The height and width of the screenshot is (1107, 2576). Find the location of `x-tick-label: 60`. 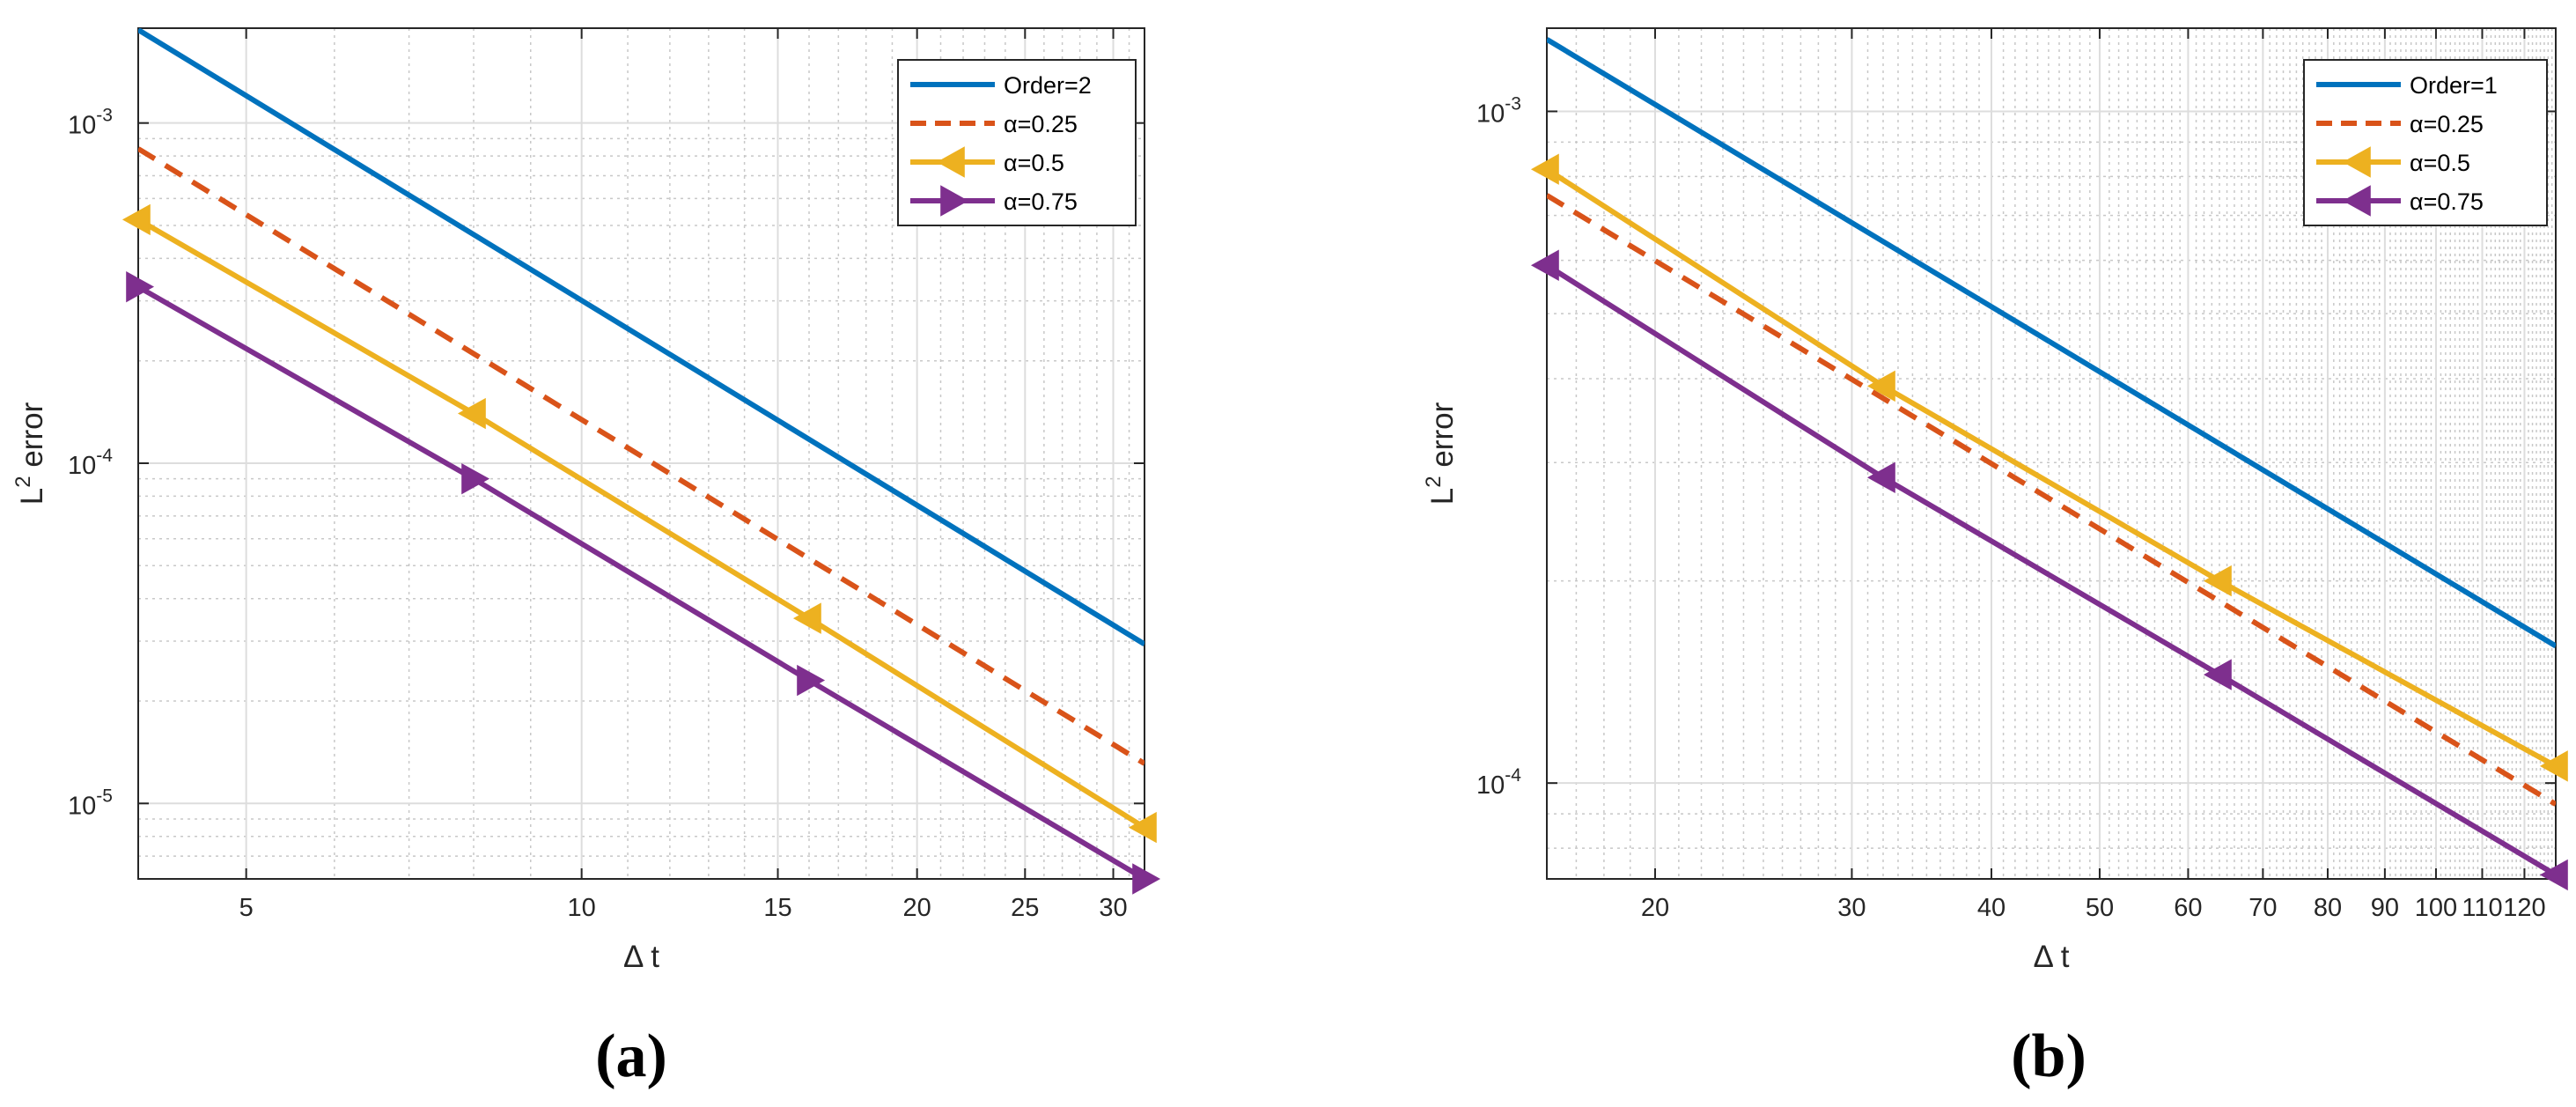

x-tick-label: 60 is located at coordinates (2188, 908).